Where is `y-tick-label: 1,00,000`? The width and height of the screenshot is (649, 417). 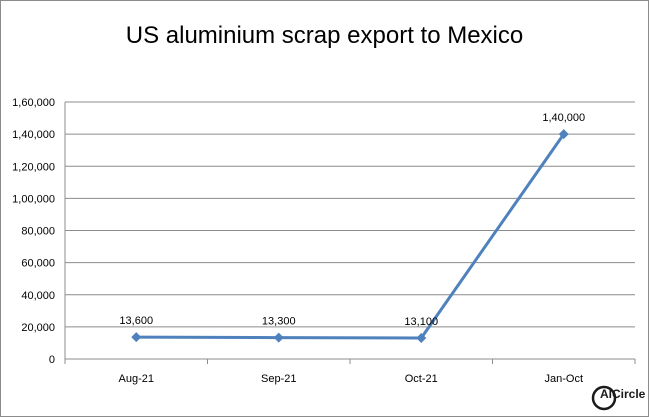 y-tick-label: 1,00,000 is located at coordinates (33, 199).